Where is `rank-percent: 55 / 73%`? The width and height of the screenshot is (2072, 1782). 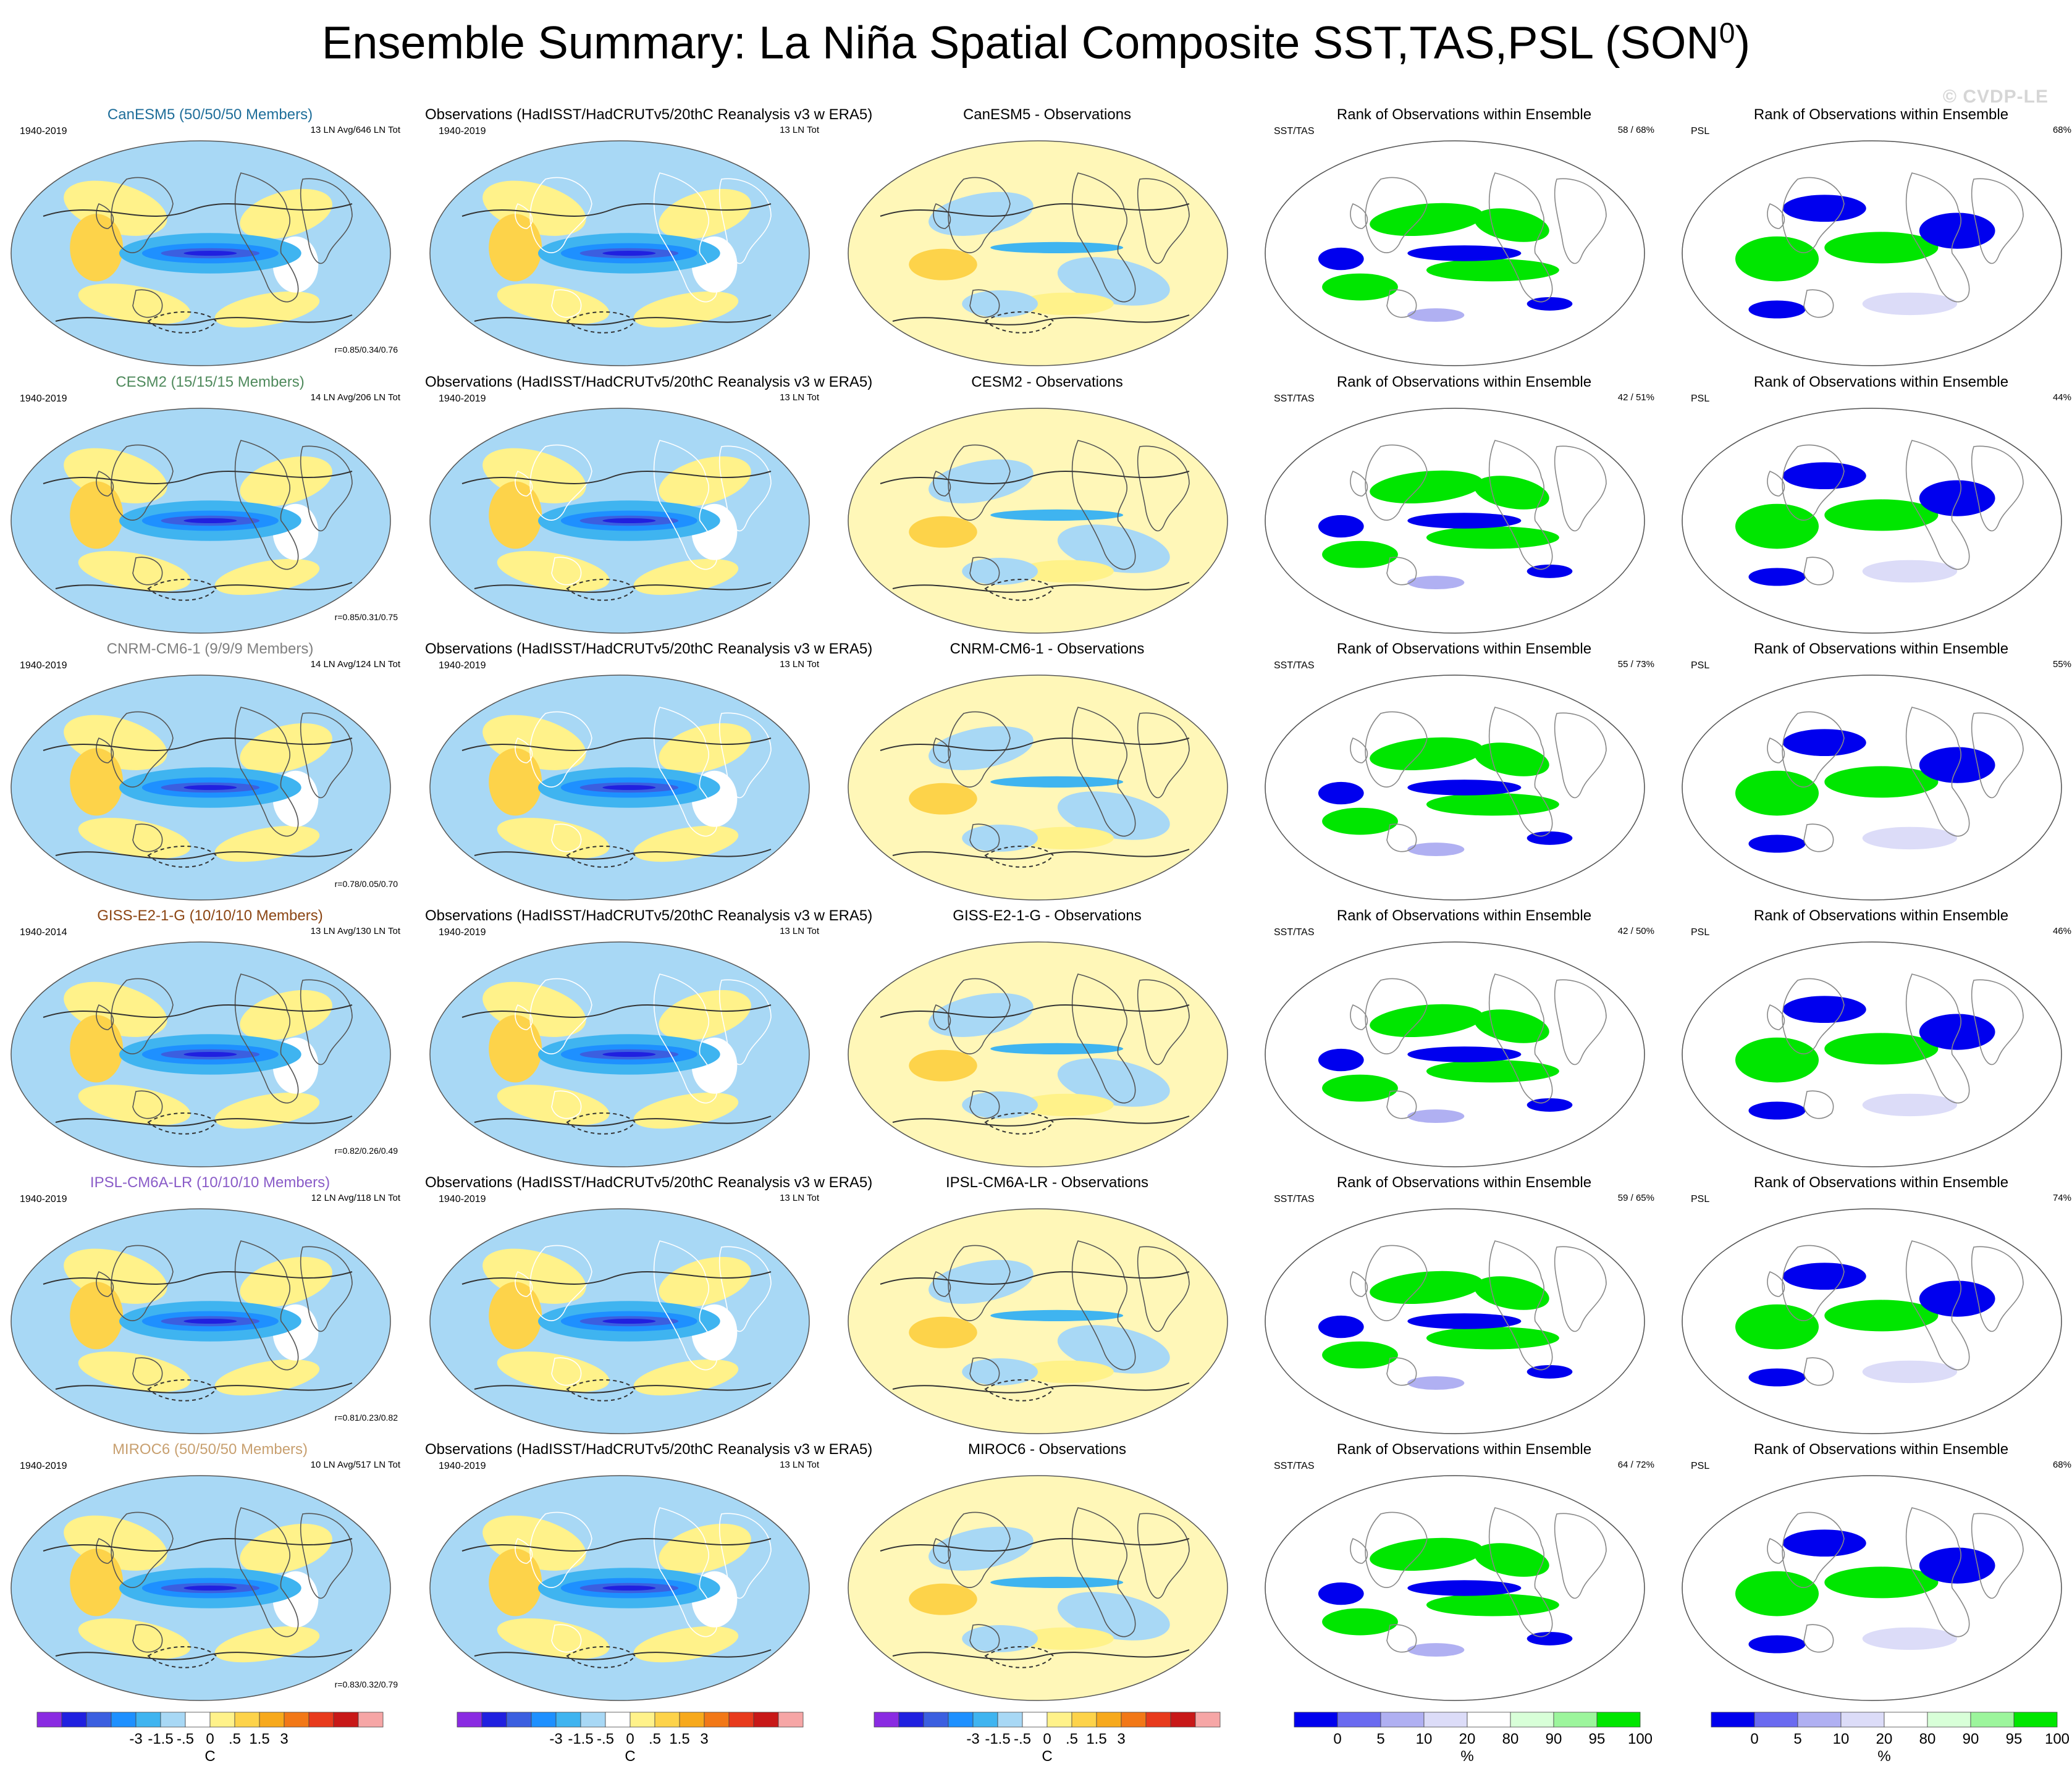 rank-percent: 55 / 73% is located at coordinates (1636, 664).